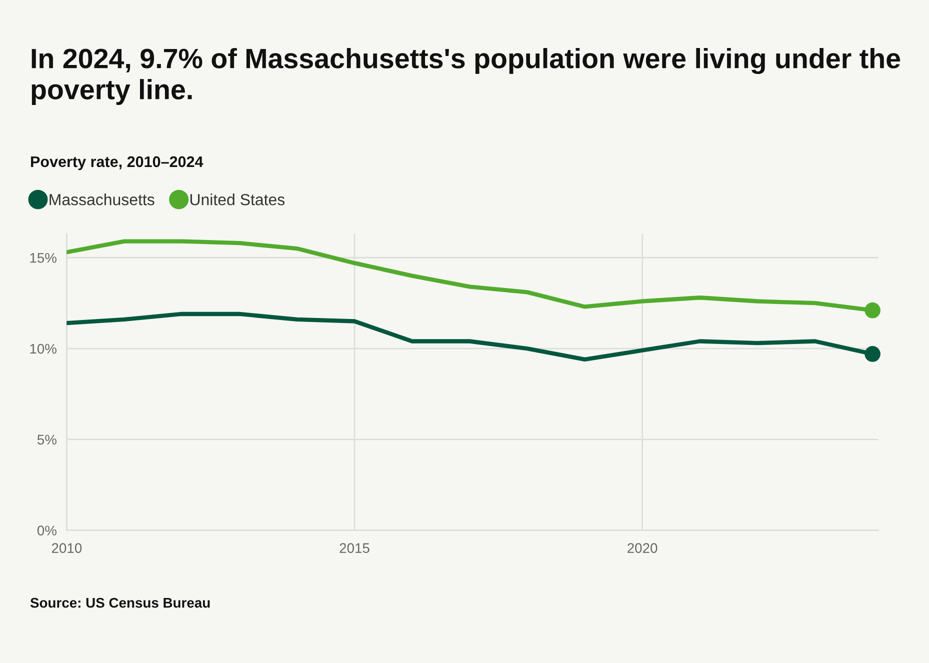 The height and width of the screenshot is (663, 929). What do you see at coordinates (355, 548) in the screenshot?
I see `x-tick-label: 2015` at bounding box center [355, 548].